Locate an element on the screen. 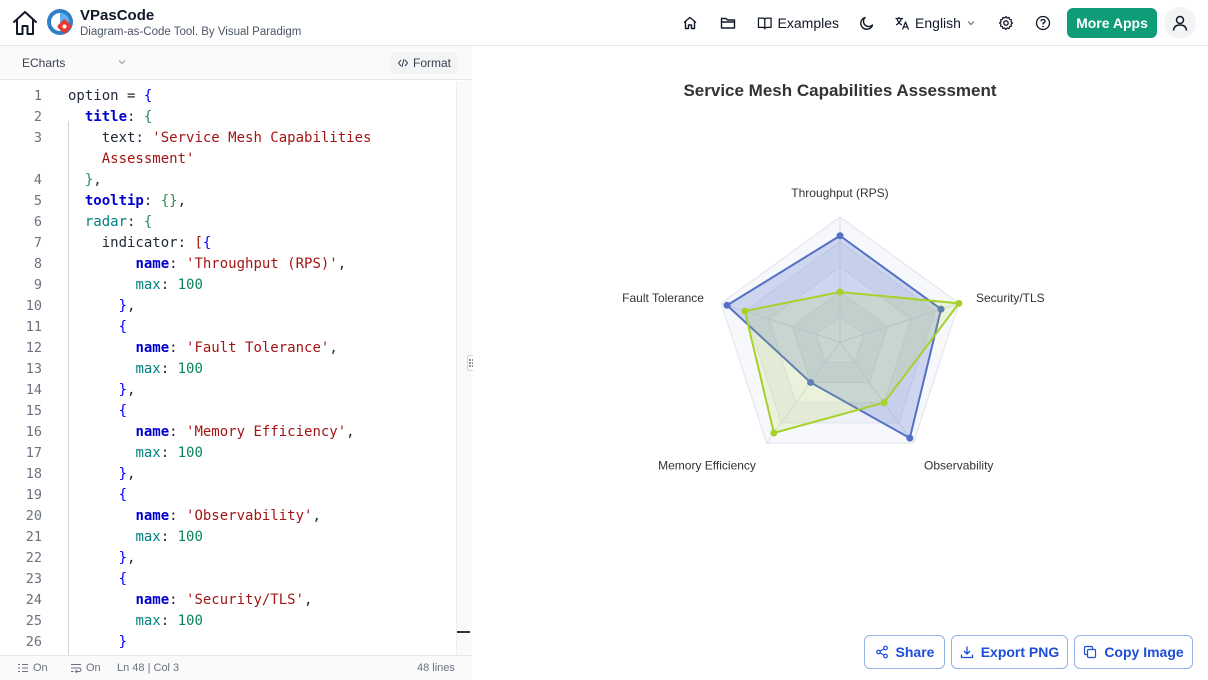  line-number: 15 is located at coordinates (33, 411).